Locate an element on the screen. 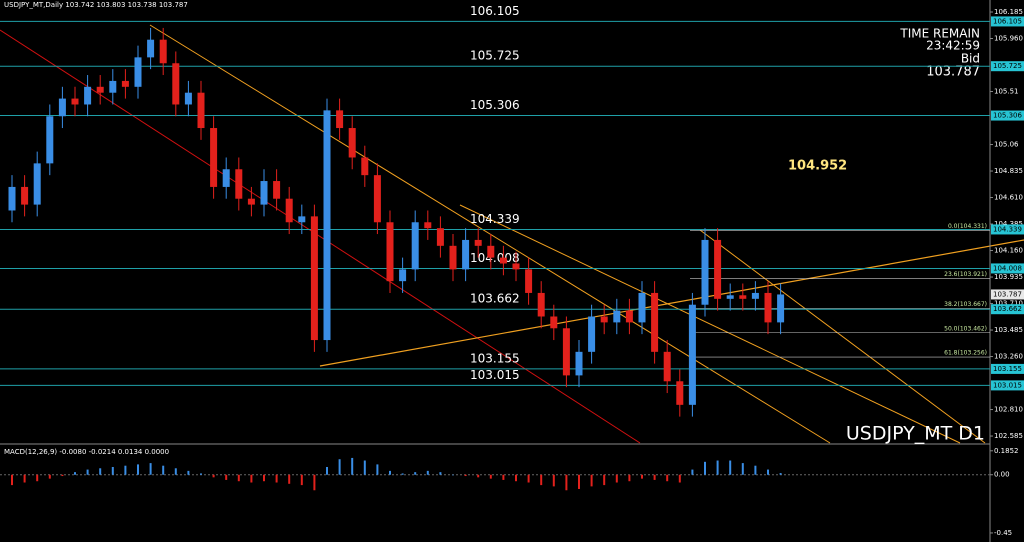 This screenshot has height=542, width=1024. level-axis-label: 104.339 is located at coordinates (1007, 229).